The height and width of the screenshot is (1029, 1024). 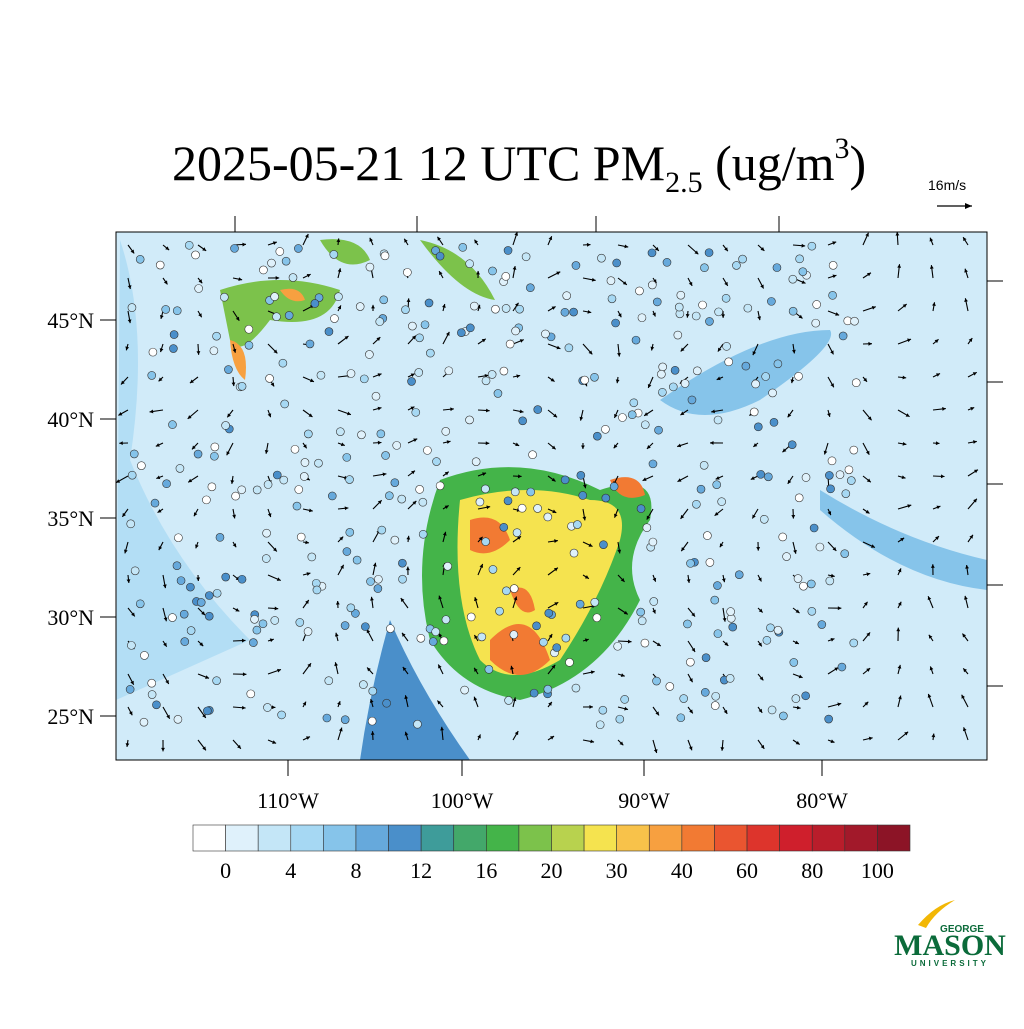 I want to click on vector-scale-label: 16m/s, so click(x=947, y=185).